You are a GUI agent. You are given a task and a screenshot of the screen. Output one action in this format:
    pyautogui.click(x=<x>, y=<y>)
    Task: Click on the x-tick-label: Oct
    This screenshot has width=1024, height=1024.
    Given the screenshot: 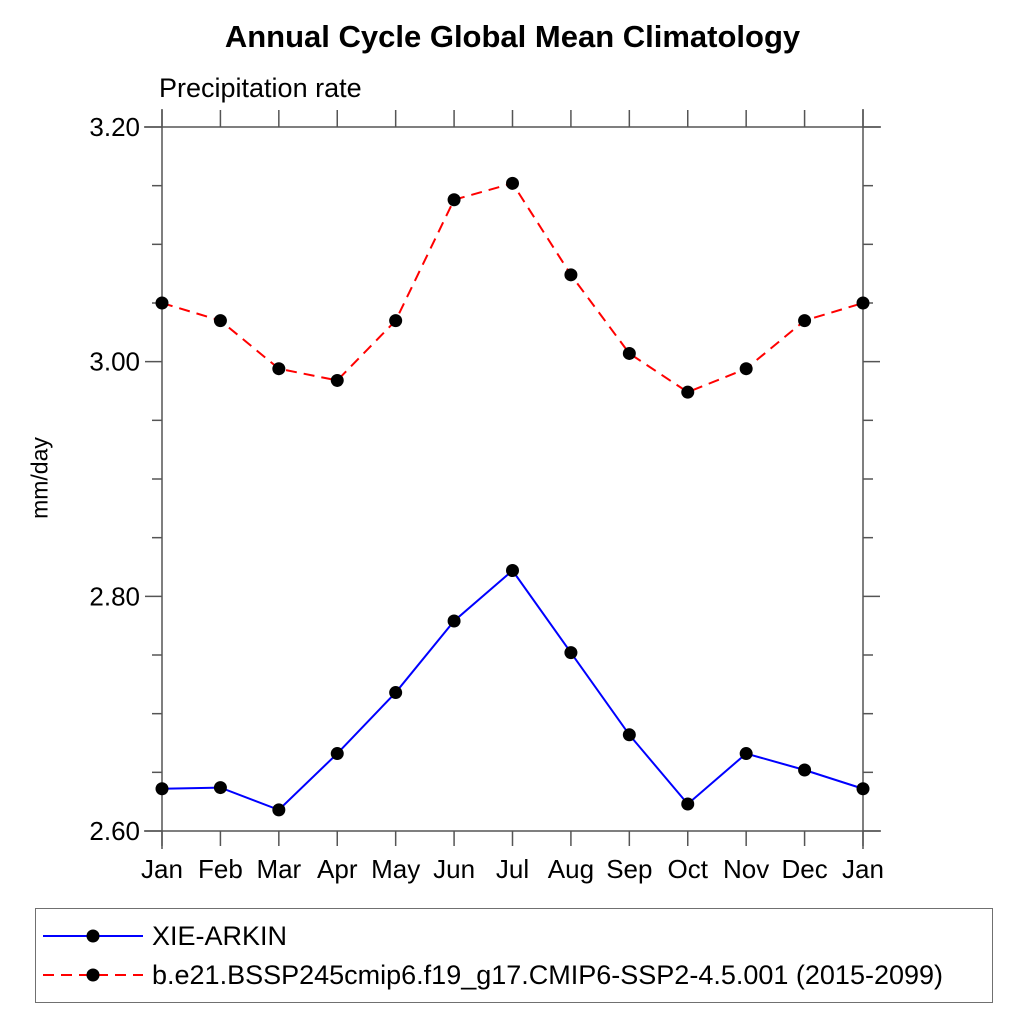 What is the action you would take?
    pyautogui.click(x=688, y=869)
    